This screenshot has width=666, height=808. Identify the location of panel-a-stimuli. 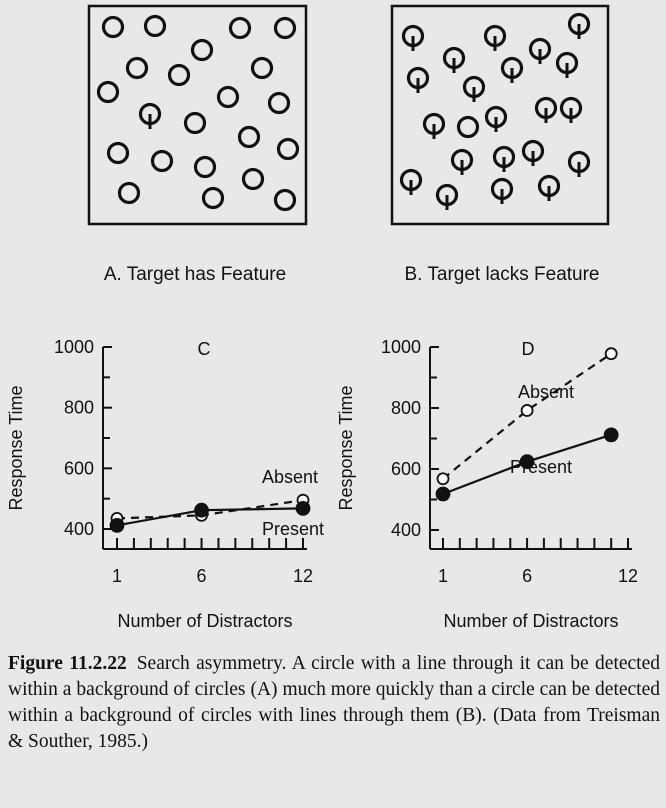
(198, 113).